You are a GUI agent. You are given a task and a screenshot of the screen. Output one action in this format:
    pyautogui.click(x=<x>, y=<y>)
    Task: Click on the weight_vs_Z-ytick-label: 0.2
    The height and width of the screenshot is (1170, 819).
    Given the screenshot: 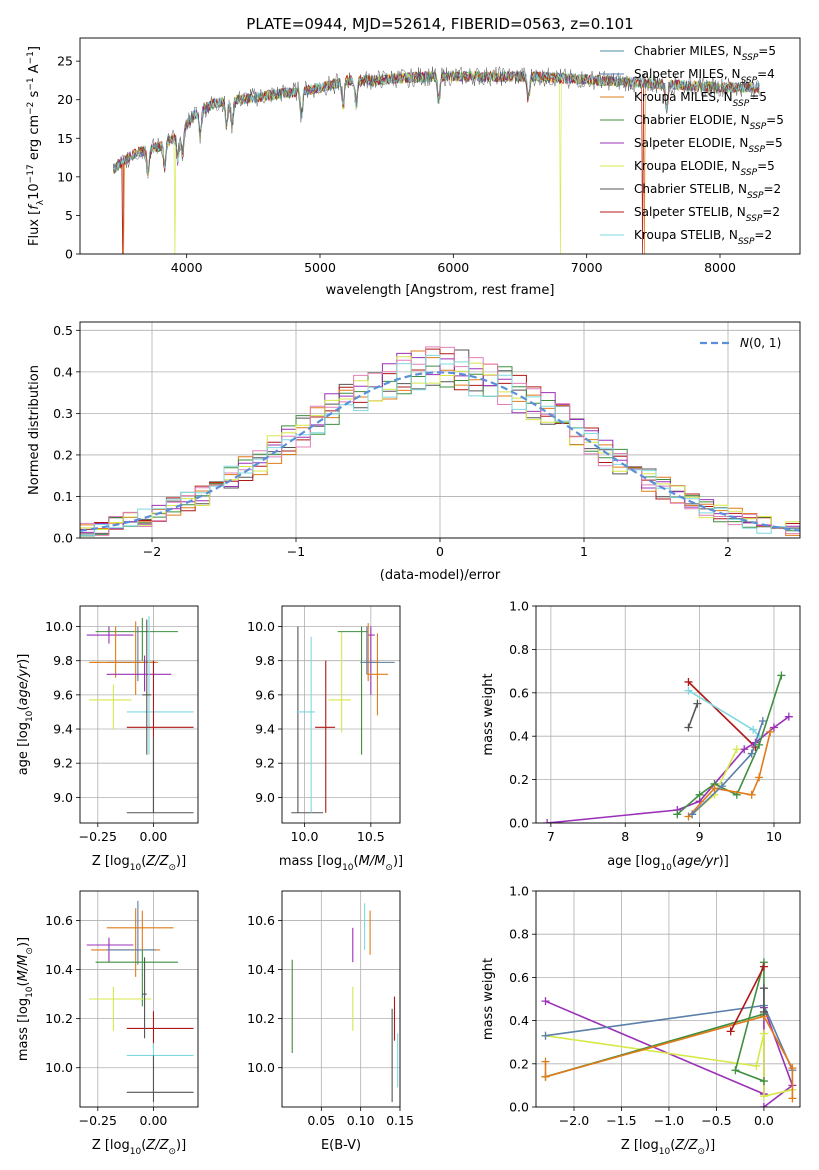 What is the action you would take?
    pyautogui.click(x=519, y=1063)
    